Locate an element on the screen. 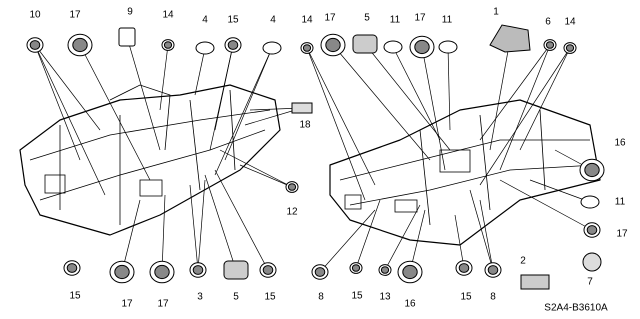  callout: 13 is located at coordinates (399, 253).